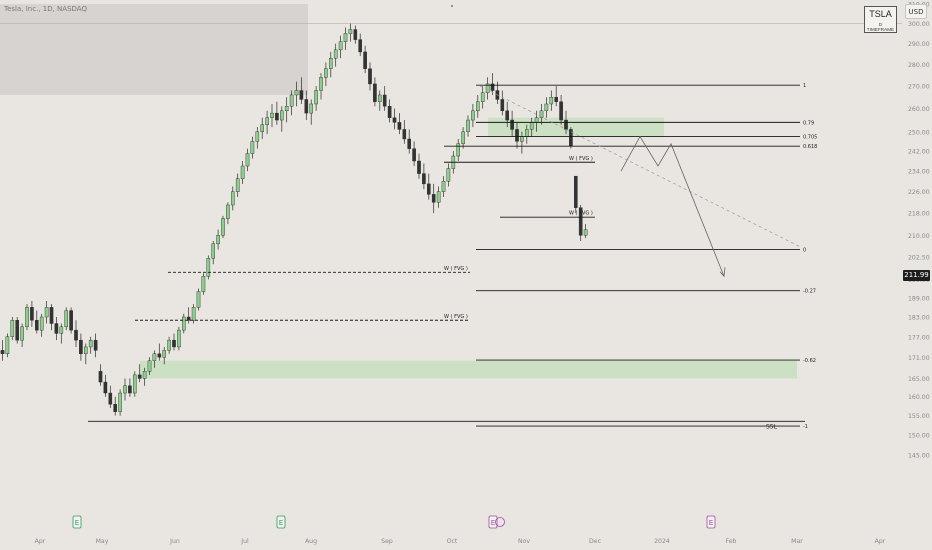 This screenshot has width=932, height=550. What do you see at coordinates (460, 541) in the screenshot?
I see `time-axis: Apr May Jun Jul Aug Sep Oct Nov Dec 2024 Feb Mar Apr` at bounding box center [460, 541].